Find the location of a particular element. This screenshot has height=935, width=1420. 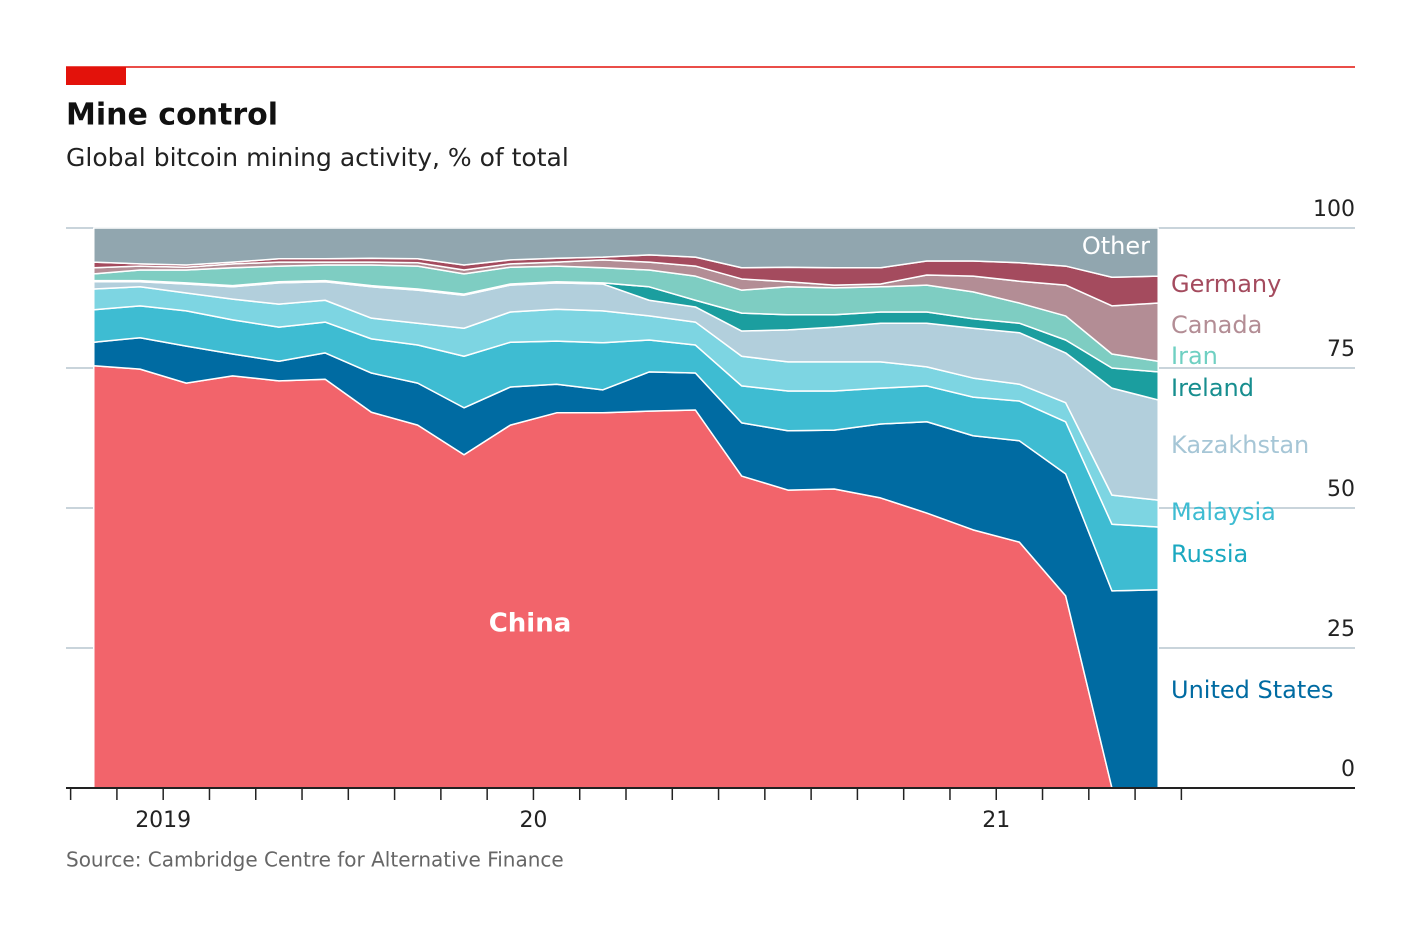

series-label: Russia is located at coordinates (1209, 554).